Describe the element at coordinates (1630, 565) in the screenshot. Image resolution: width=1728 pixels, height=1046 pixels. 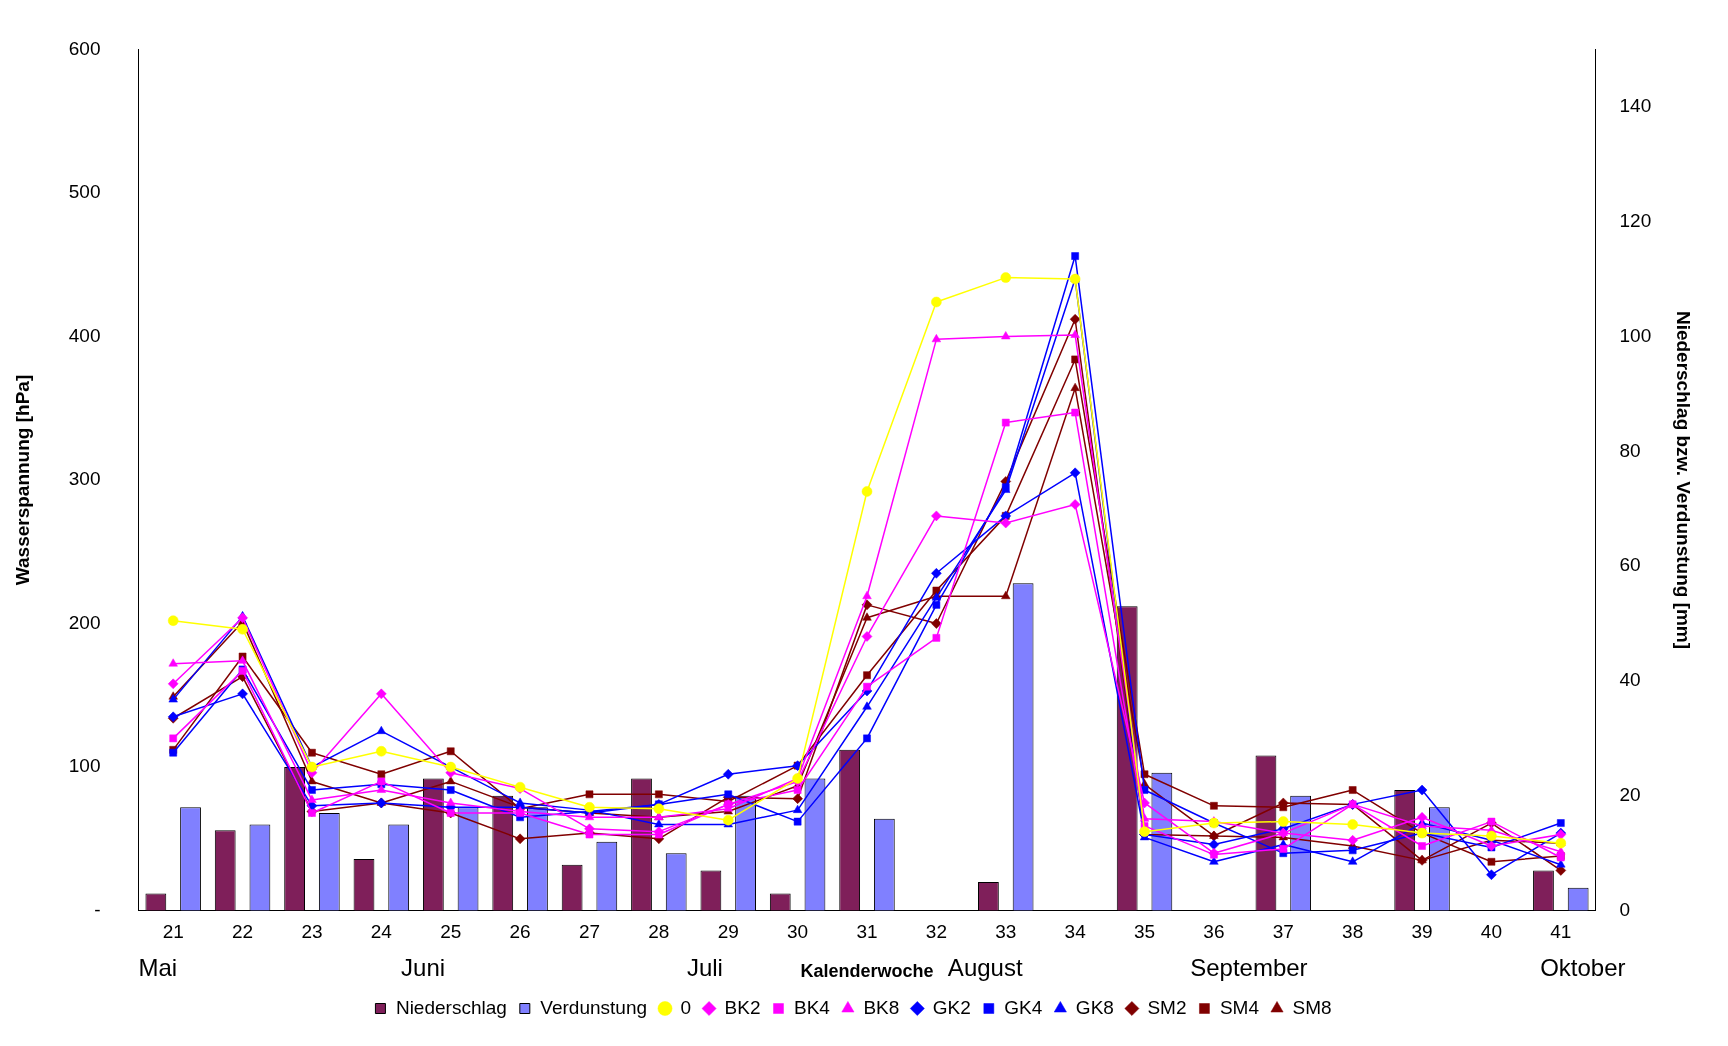
I see `y2-tick-label: 60` at that location.